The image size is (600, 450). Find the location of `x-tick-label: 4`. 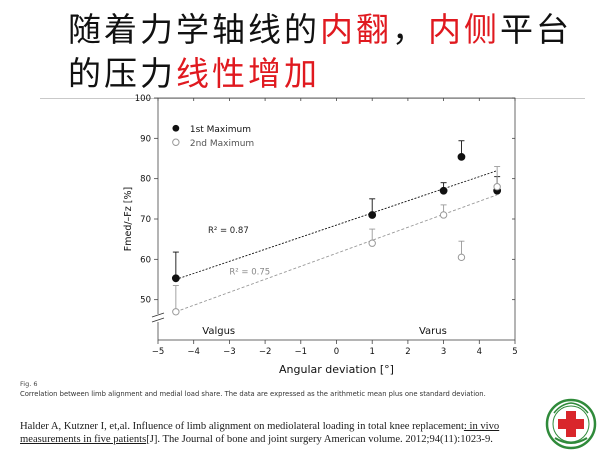

x-tick-label: 4 is located at coordinates (479, 352).